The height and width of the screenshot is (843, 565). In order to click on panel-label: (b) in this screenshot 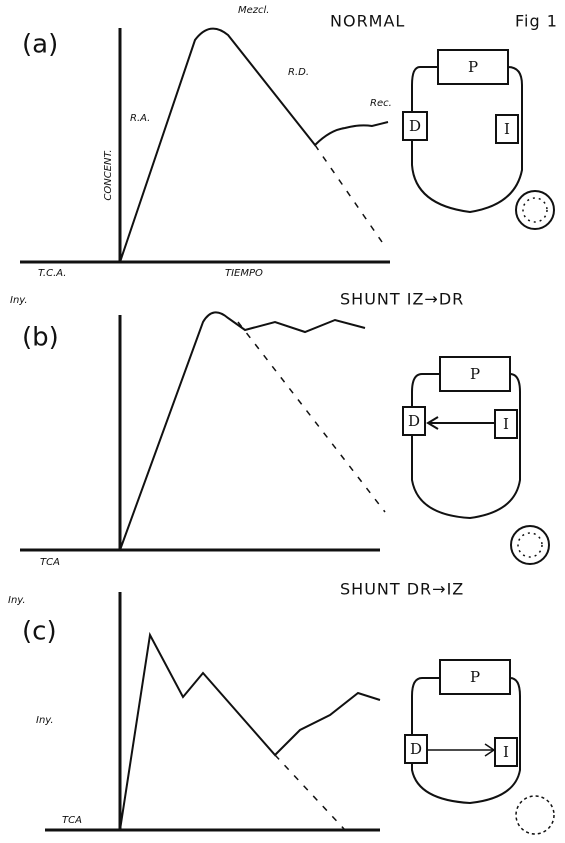, I will do `click(40, 338)`.